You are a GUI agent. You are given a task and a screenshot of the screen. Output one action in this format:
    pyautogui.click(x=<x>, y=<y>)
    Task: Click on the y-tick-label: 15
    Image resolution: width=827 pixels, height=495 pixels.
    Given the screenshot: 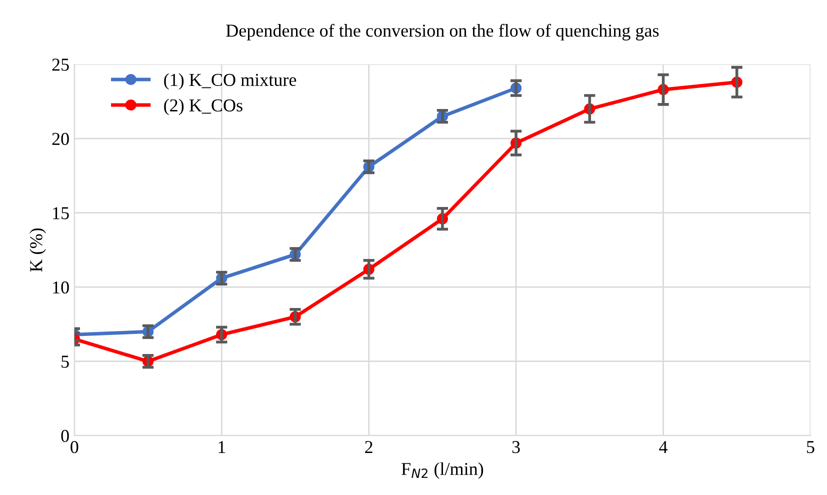 What is the action you would take?
    pyautogui.click(x=61, y=213)
    